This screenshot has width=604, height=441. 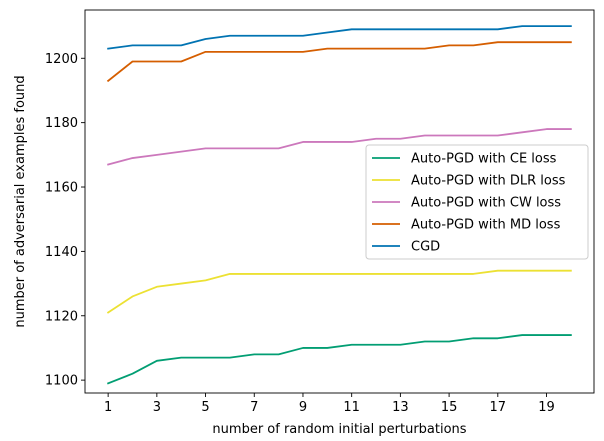 What do you see at coordinates (339, 429) in the screenshot?
I see `x-axis-label: number of random initial perturbations` at bounding box center [339, 429].